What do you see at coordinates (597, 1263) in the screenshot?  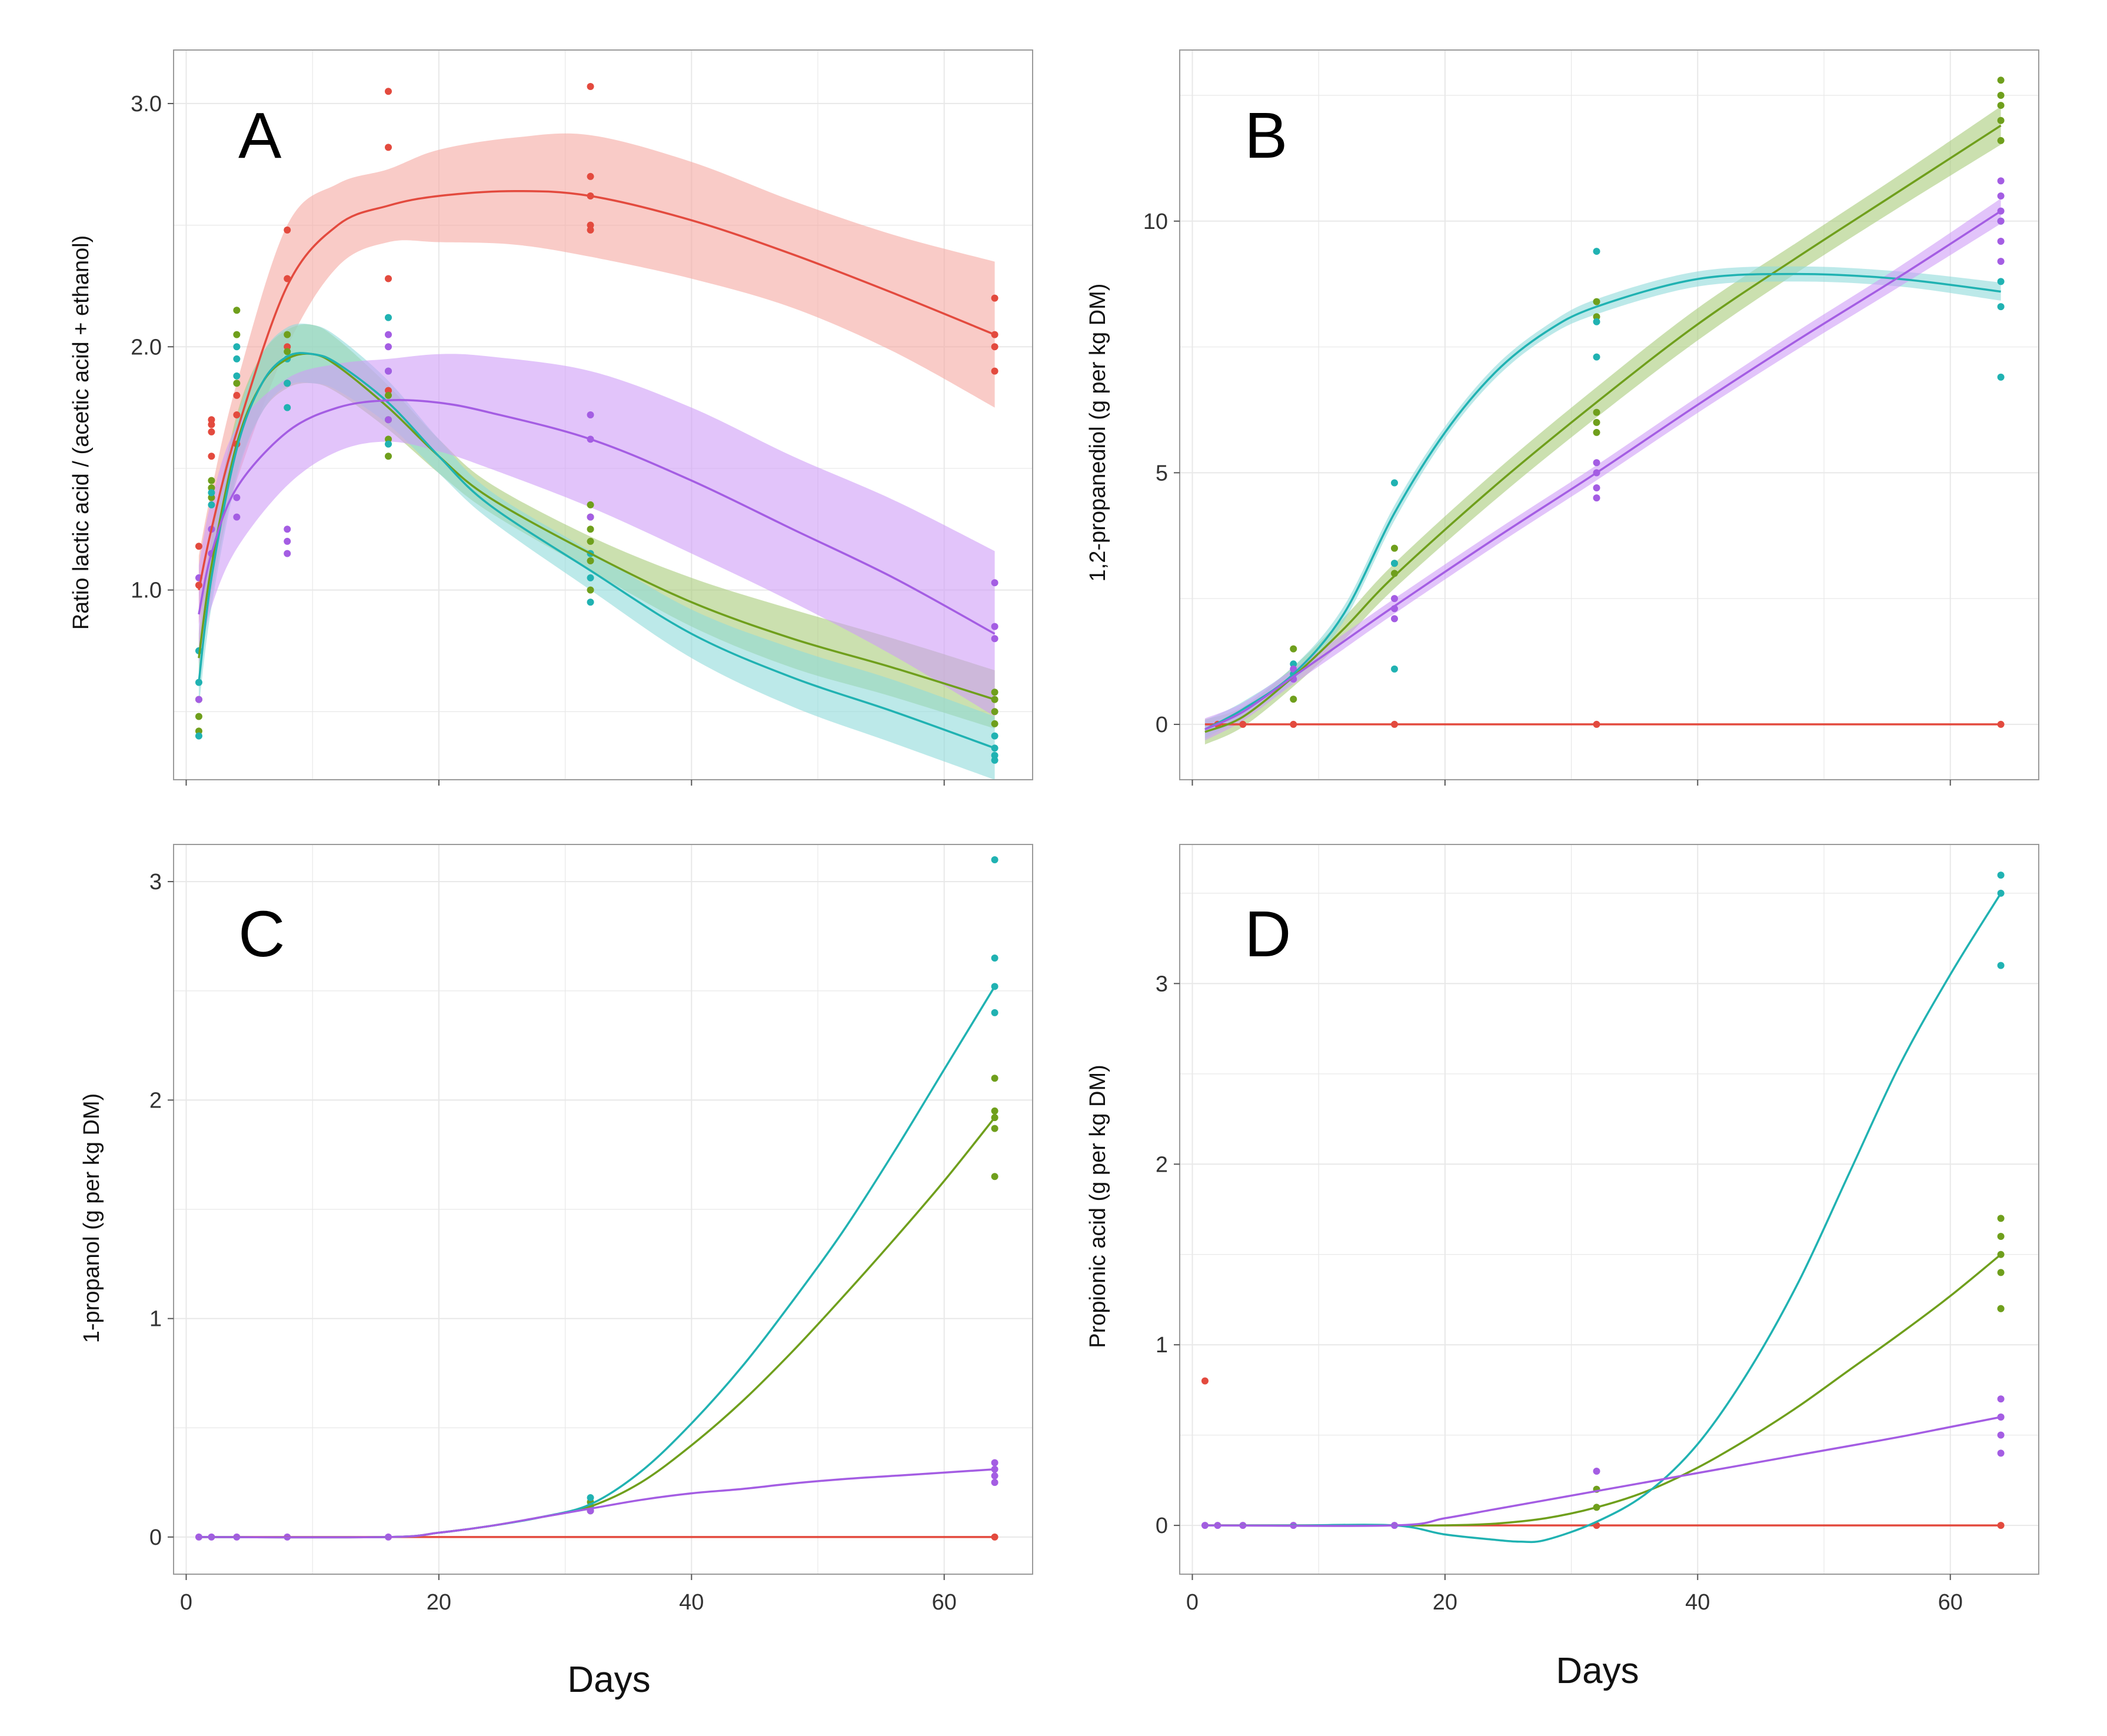 I see `panel-c-lines` at bounding box center [597, 1263].